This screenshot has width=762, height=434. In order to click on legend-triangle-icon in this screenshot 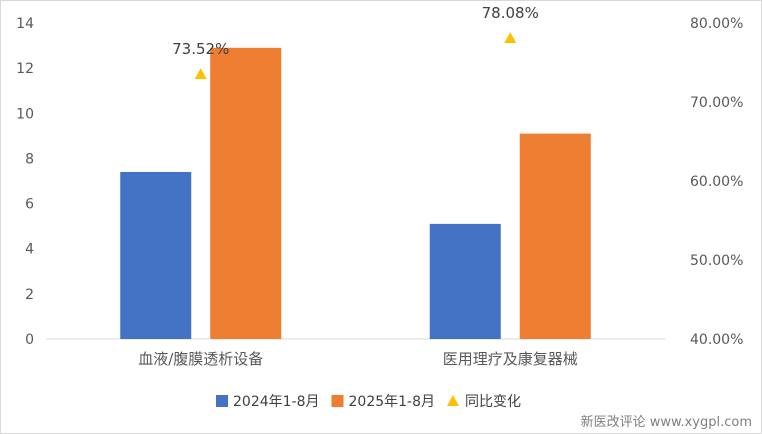, I will do `click(453, 400)`.